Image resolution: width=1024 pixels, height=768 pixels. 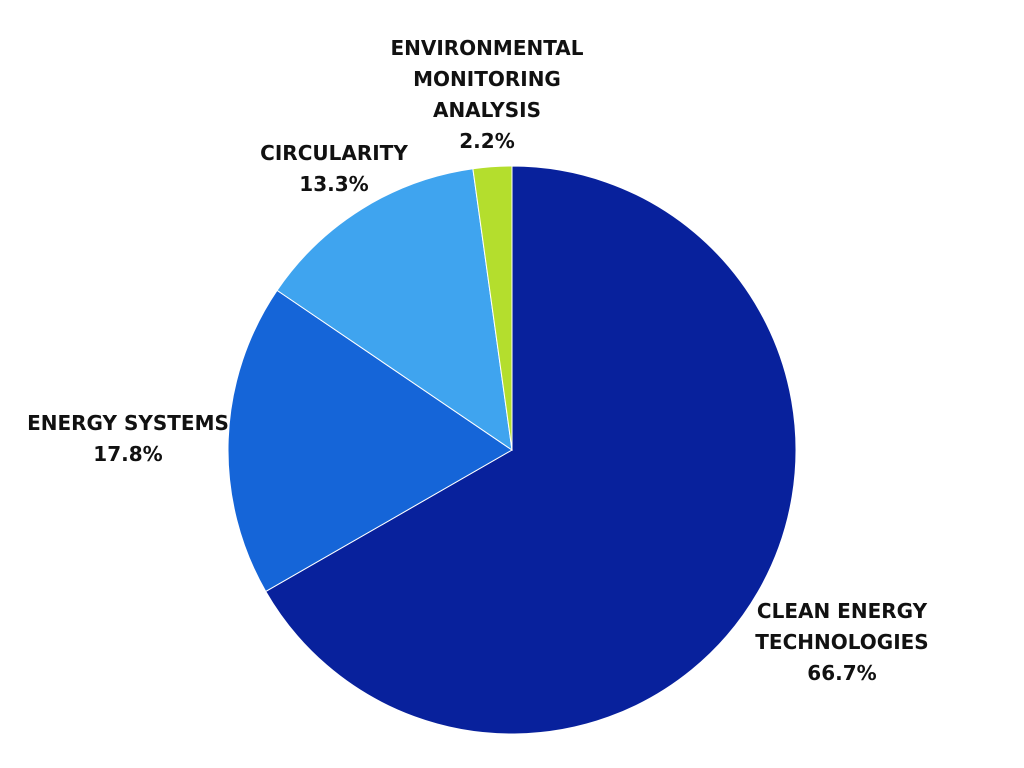 I want to click on slice-label-environmental-monitoring-analysis: ENVIRONMENTAL MONITORING ANALYSIS 2.2%, so click(x=486, y=94).